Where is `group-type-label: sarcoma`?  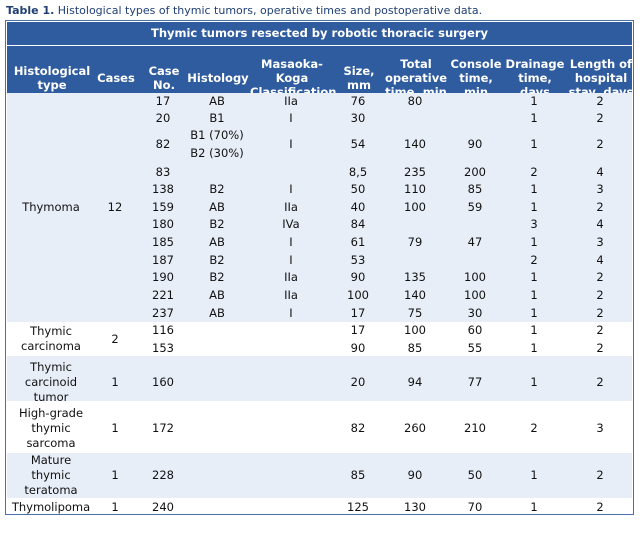 group-type-label: sarcoma is located at coordinates (51, 442).